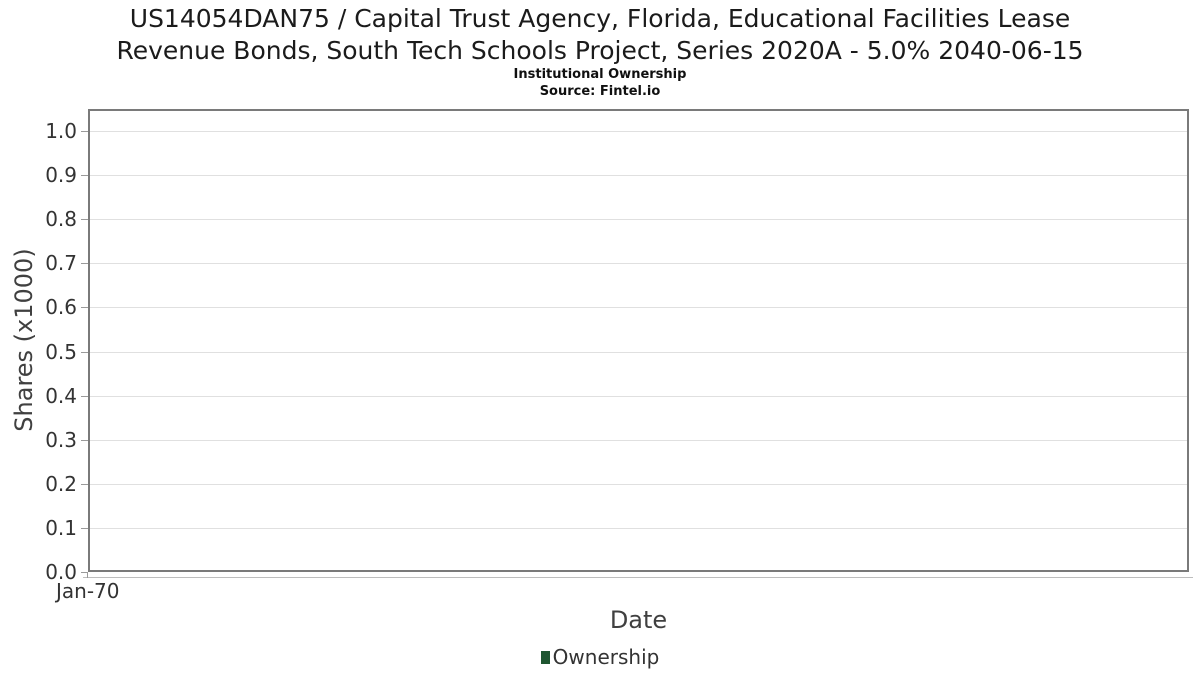 The image size is (1200, 675). I want to click on x-tick-mark, so click(87, 575).